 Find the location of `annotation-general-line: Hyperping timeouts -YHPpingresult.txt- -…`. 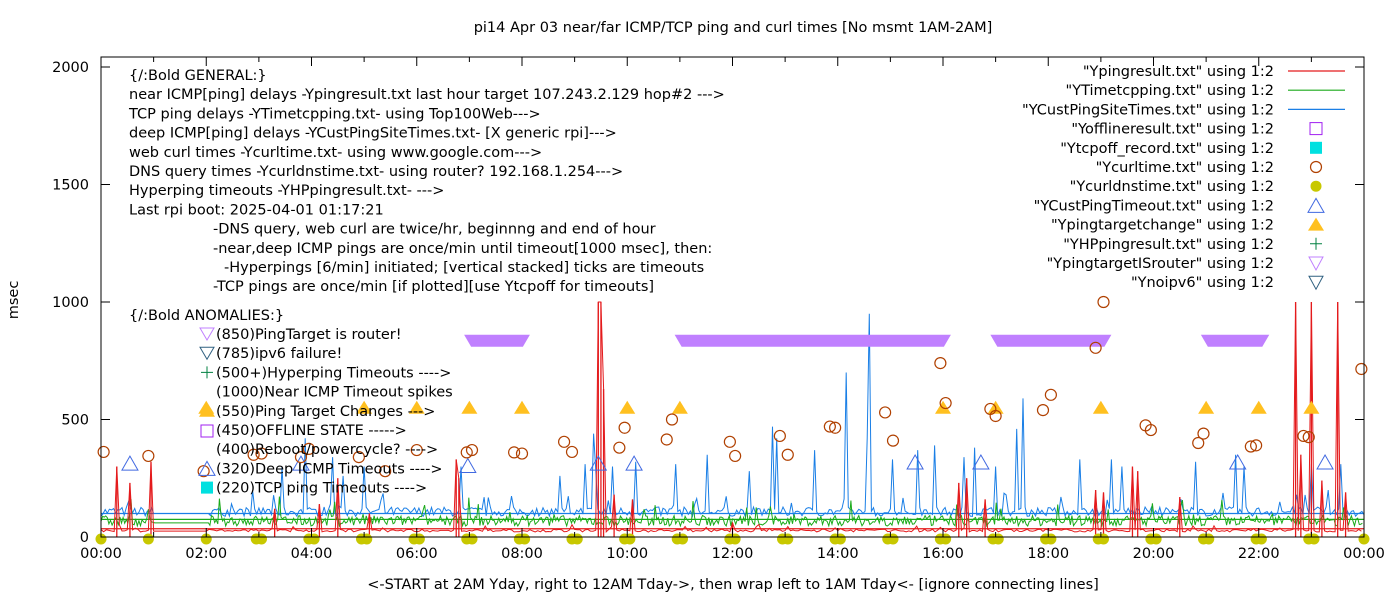

annotation-general-line: Hyperping timeouts -YHPpingresult.txt- -… is located at coordinates (286, 191).